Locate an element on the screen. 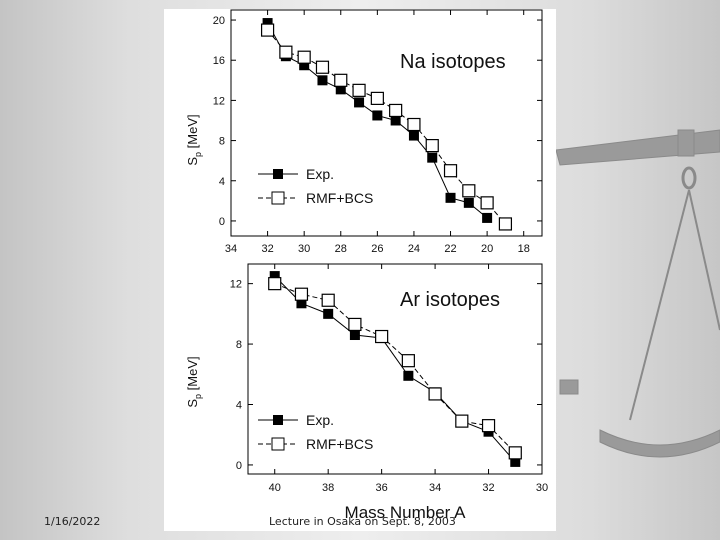 The width and height of the screenshot is (720, 540). y-tick-label: 20 is located at coordinates (219, 21).